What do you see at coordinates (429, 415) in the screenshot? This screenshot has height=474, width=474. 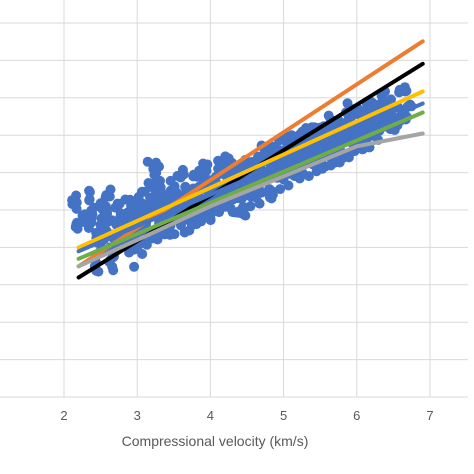 I see `x-tick-label: 7` at bounding box center [429, 415].